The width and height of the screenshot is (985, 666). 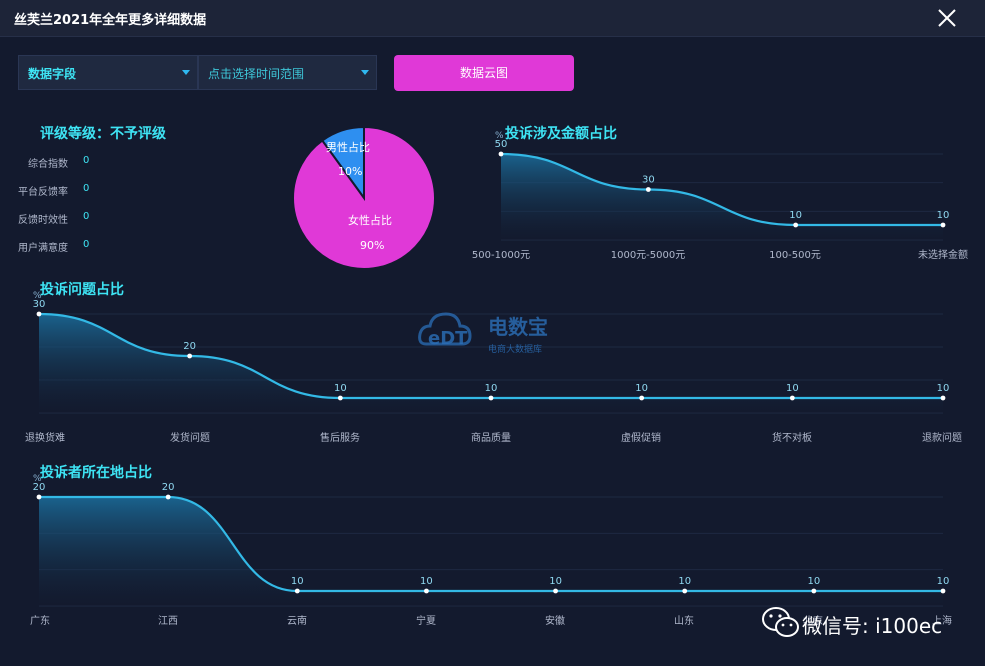 I want to click on field-select: 数据字段, so click(x=108, y=72).